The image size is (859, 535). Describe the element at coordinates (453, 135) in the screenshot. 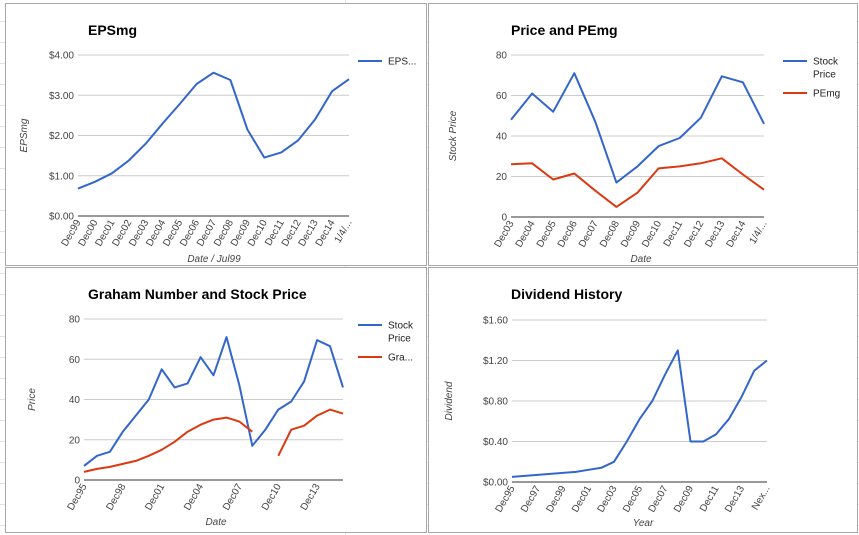

I see `y-axis-label: Stock Price` at that location.